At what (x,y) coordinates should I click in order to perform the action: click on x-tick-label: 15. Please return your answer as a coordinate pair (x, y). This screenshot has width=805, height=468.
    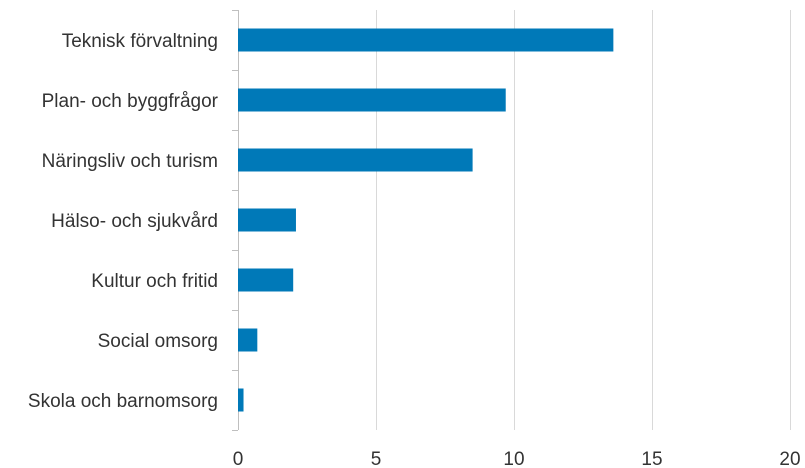
    Looking at the image, I should click on (651, 458).